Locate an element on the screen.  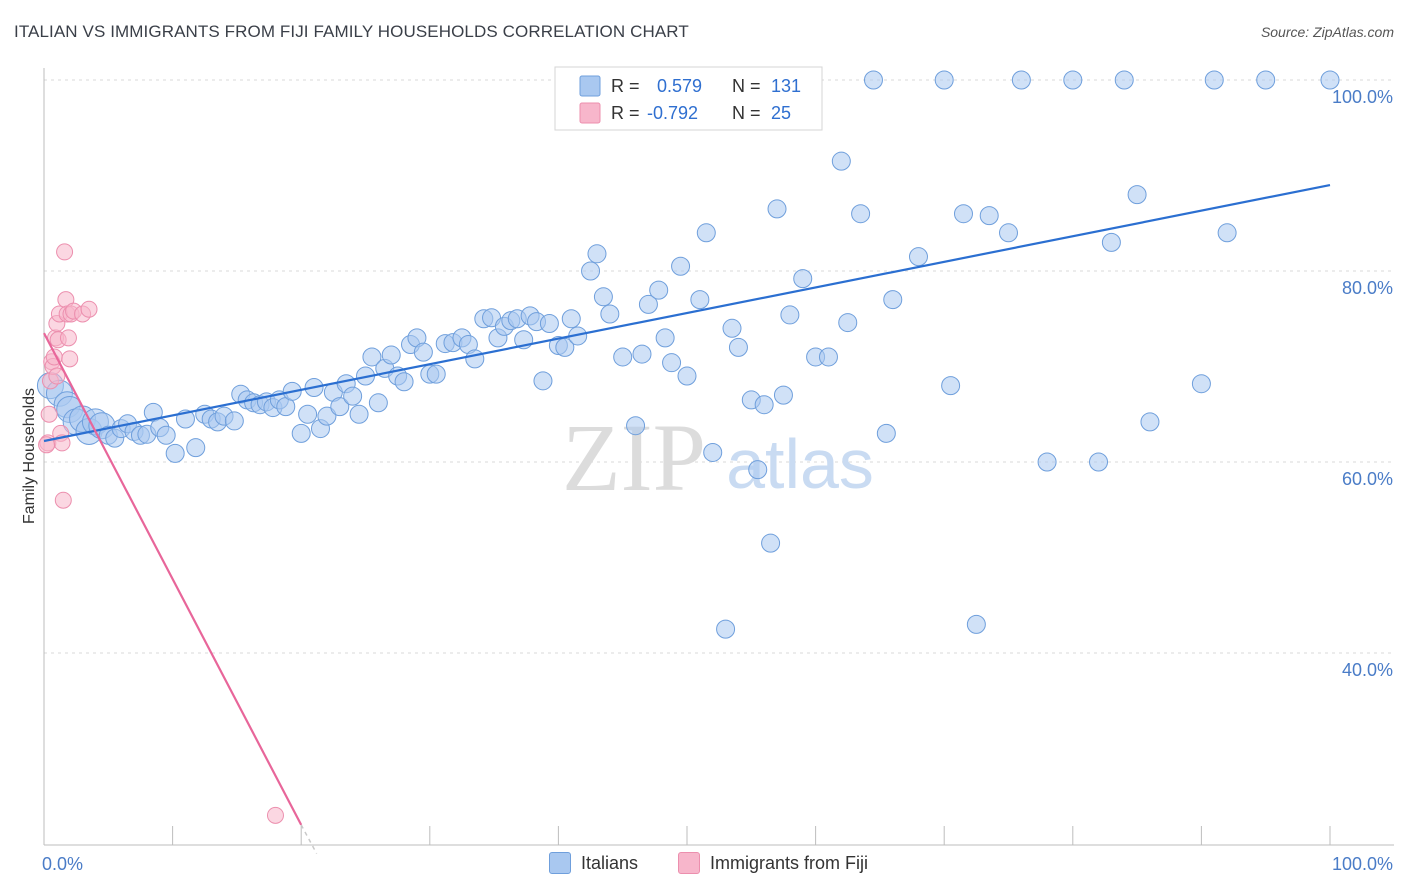
y-tick-label: 80.0% is located at coordinates (1367, 288).